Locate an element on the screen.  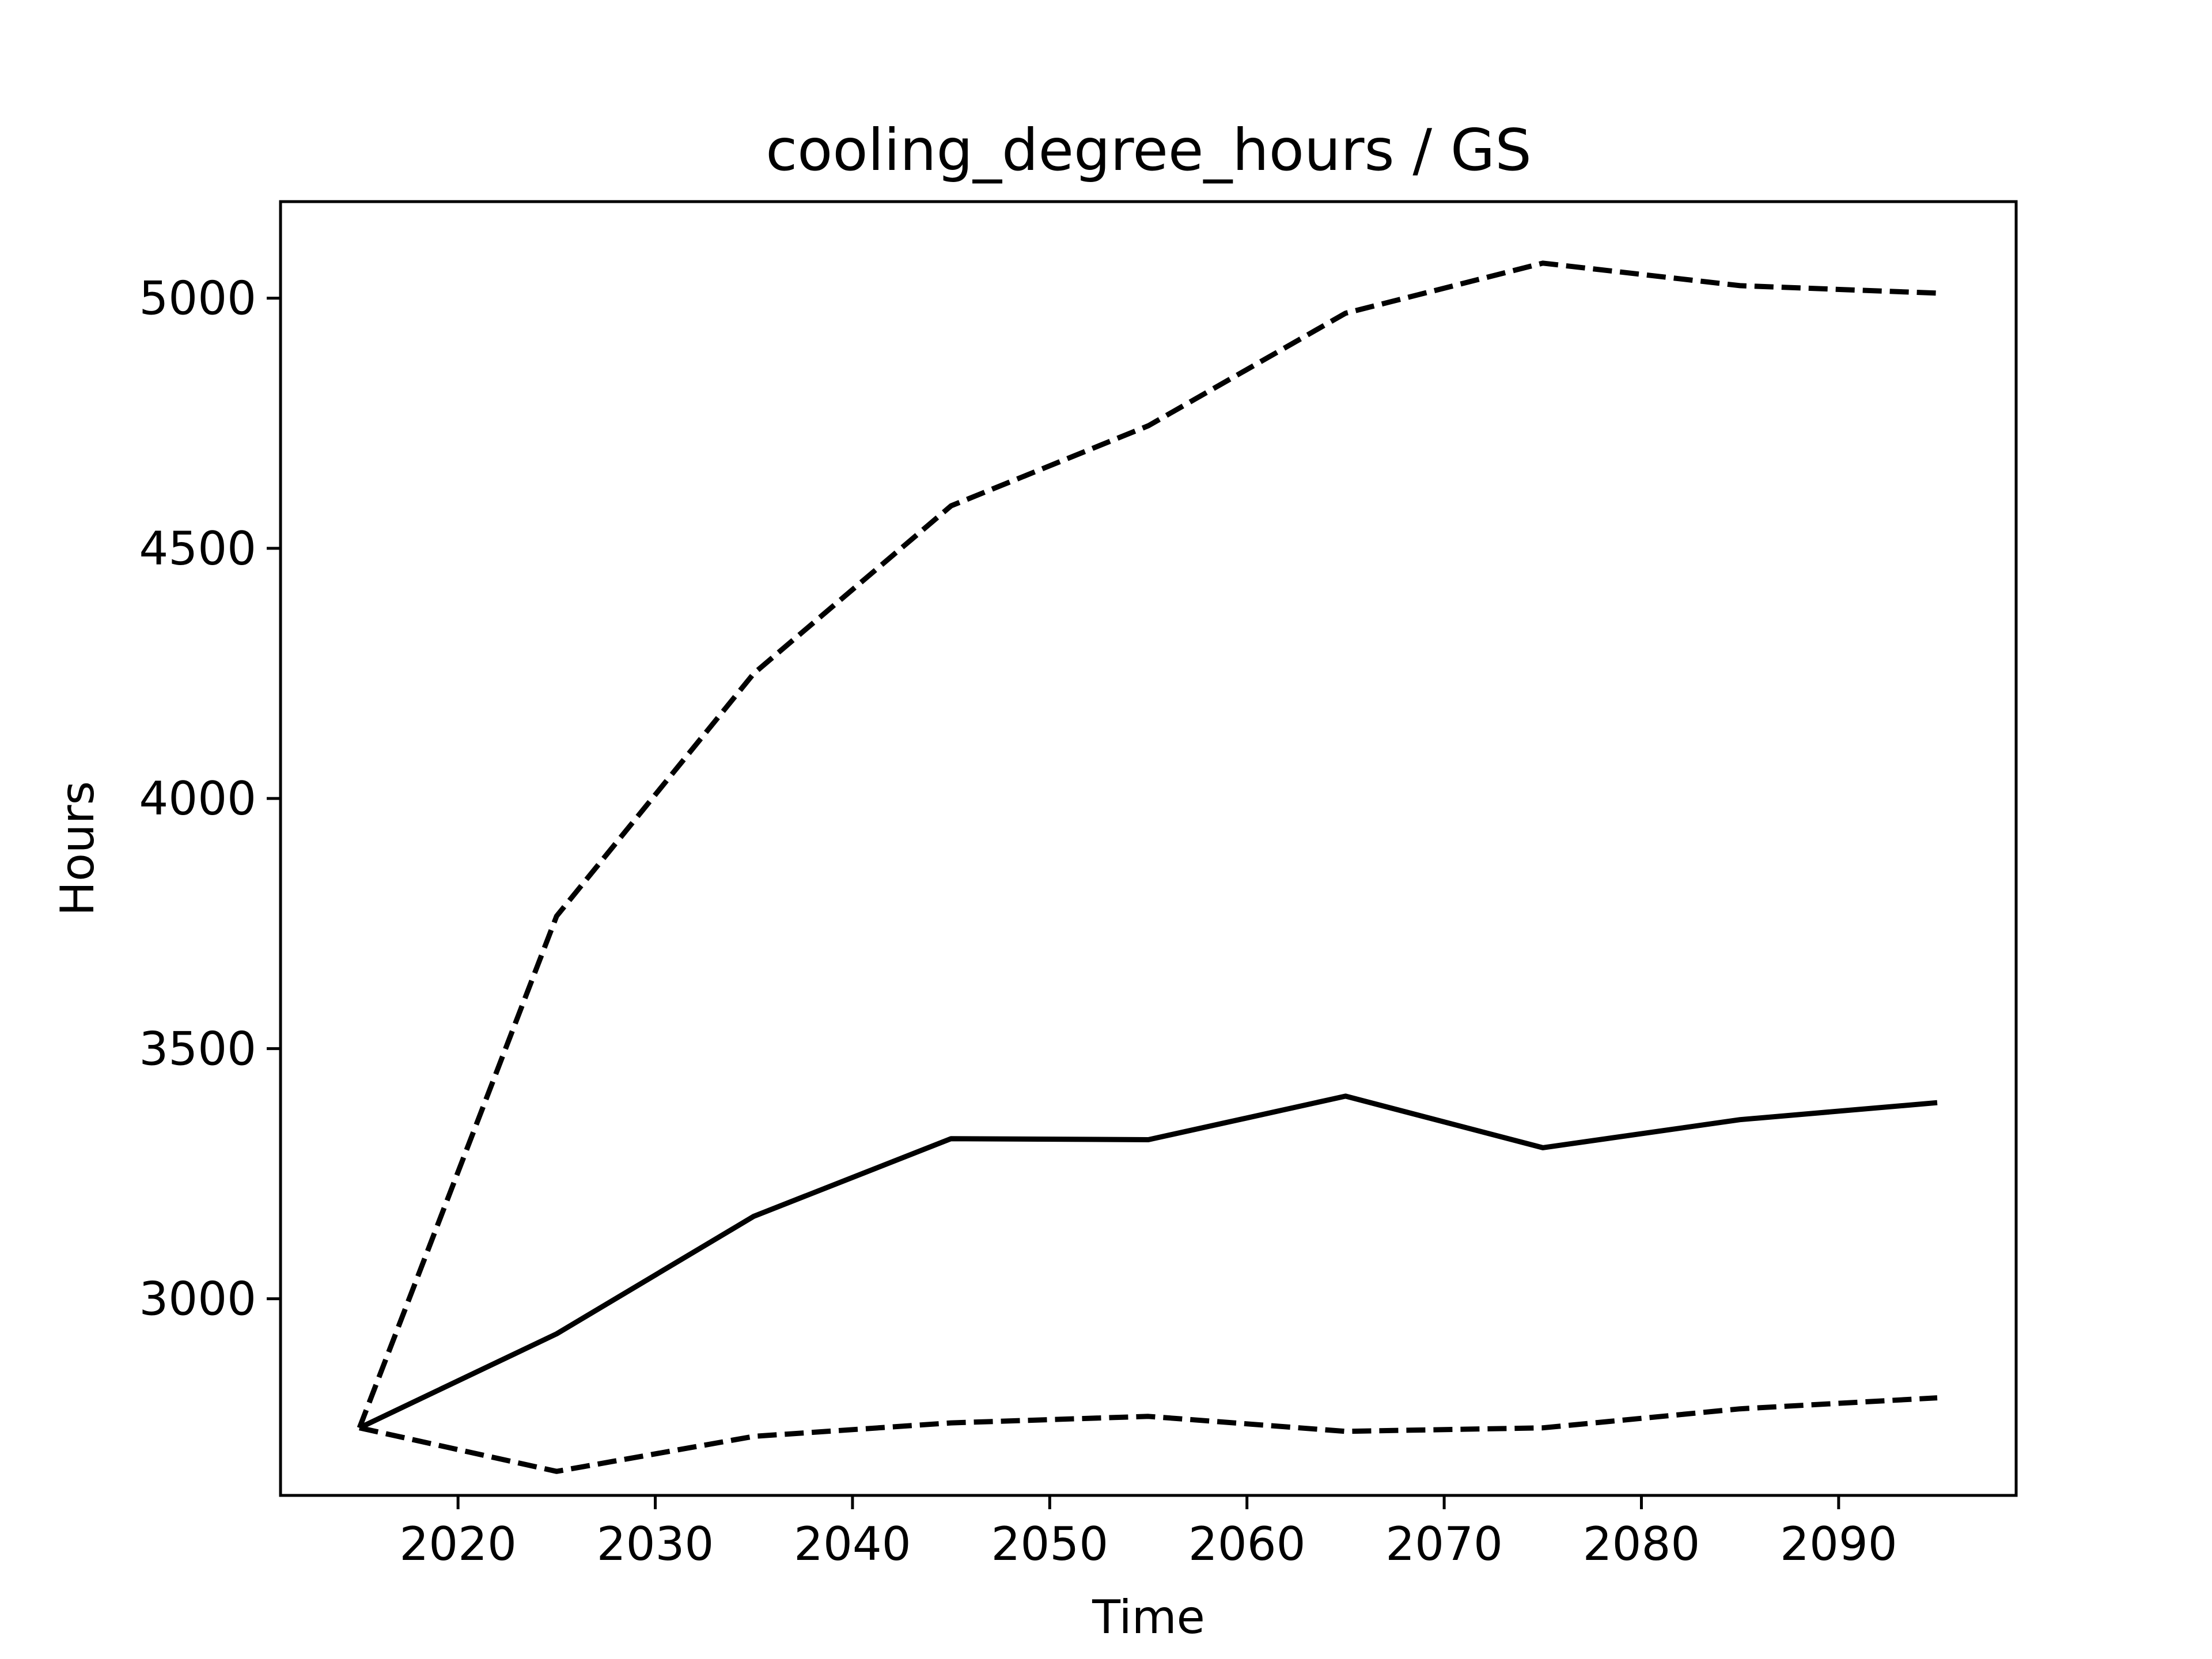
chart-title: cooling_degree_hours / GS is located at coordinates (1149, 150).